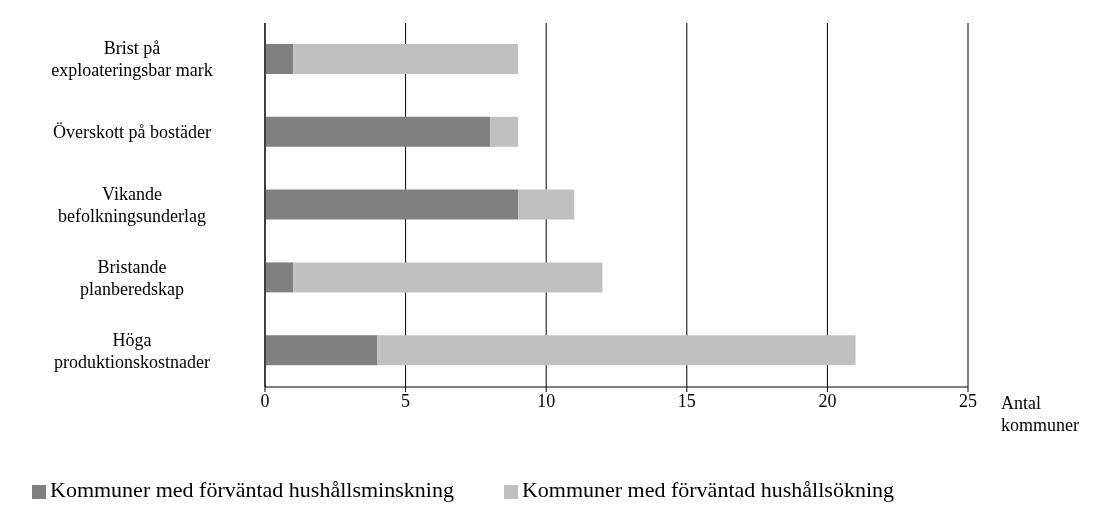  What do you see at coordinates (132, 205) in the screenshot?
I see `y-tick-label: Vikande befolkningsunderlag` at bounding box center [132, 205].